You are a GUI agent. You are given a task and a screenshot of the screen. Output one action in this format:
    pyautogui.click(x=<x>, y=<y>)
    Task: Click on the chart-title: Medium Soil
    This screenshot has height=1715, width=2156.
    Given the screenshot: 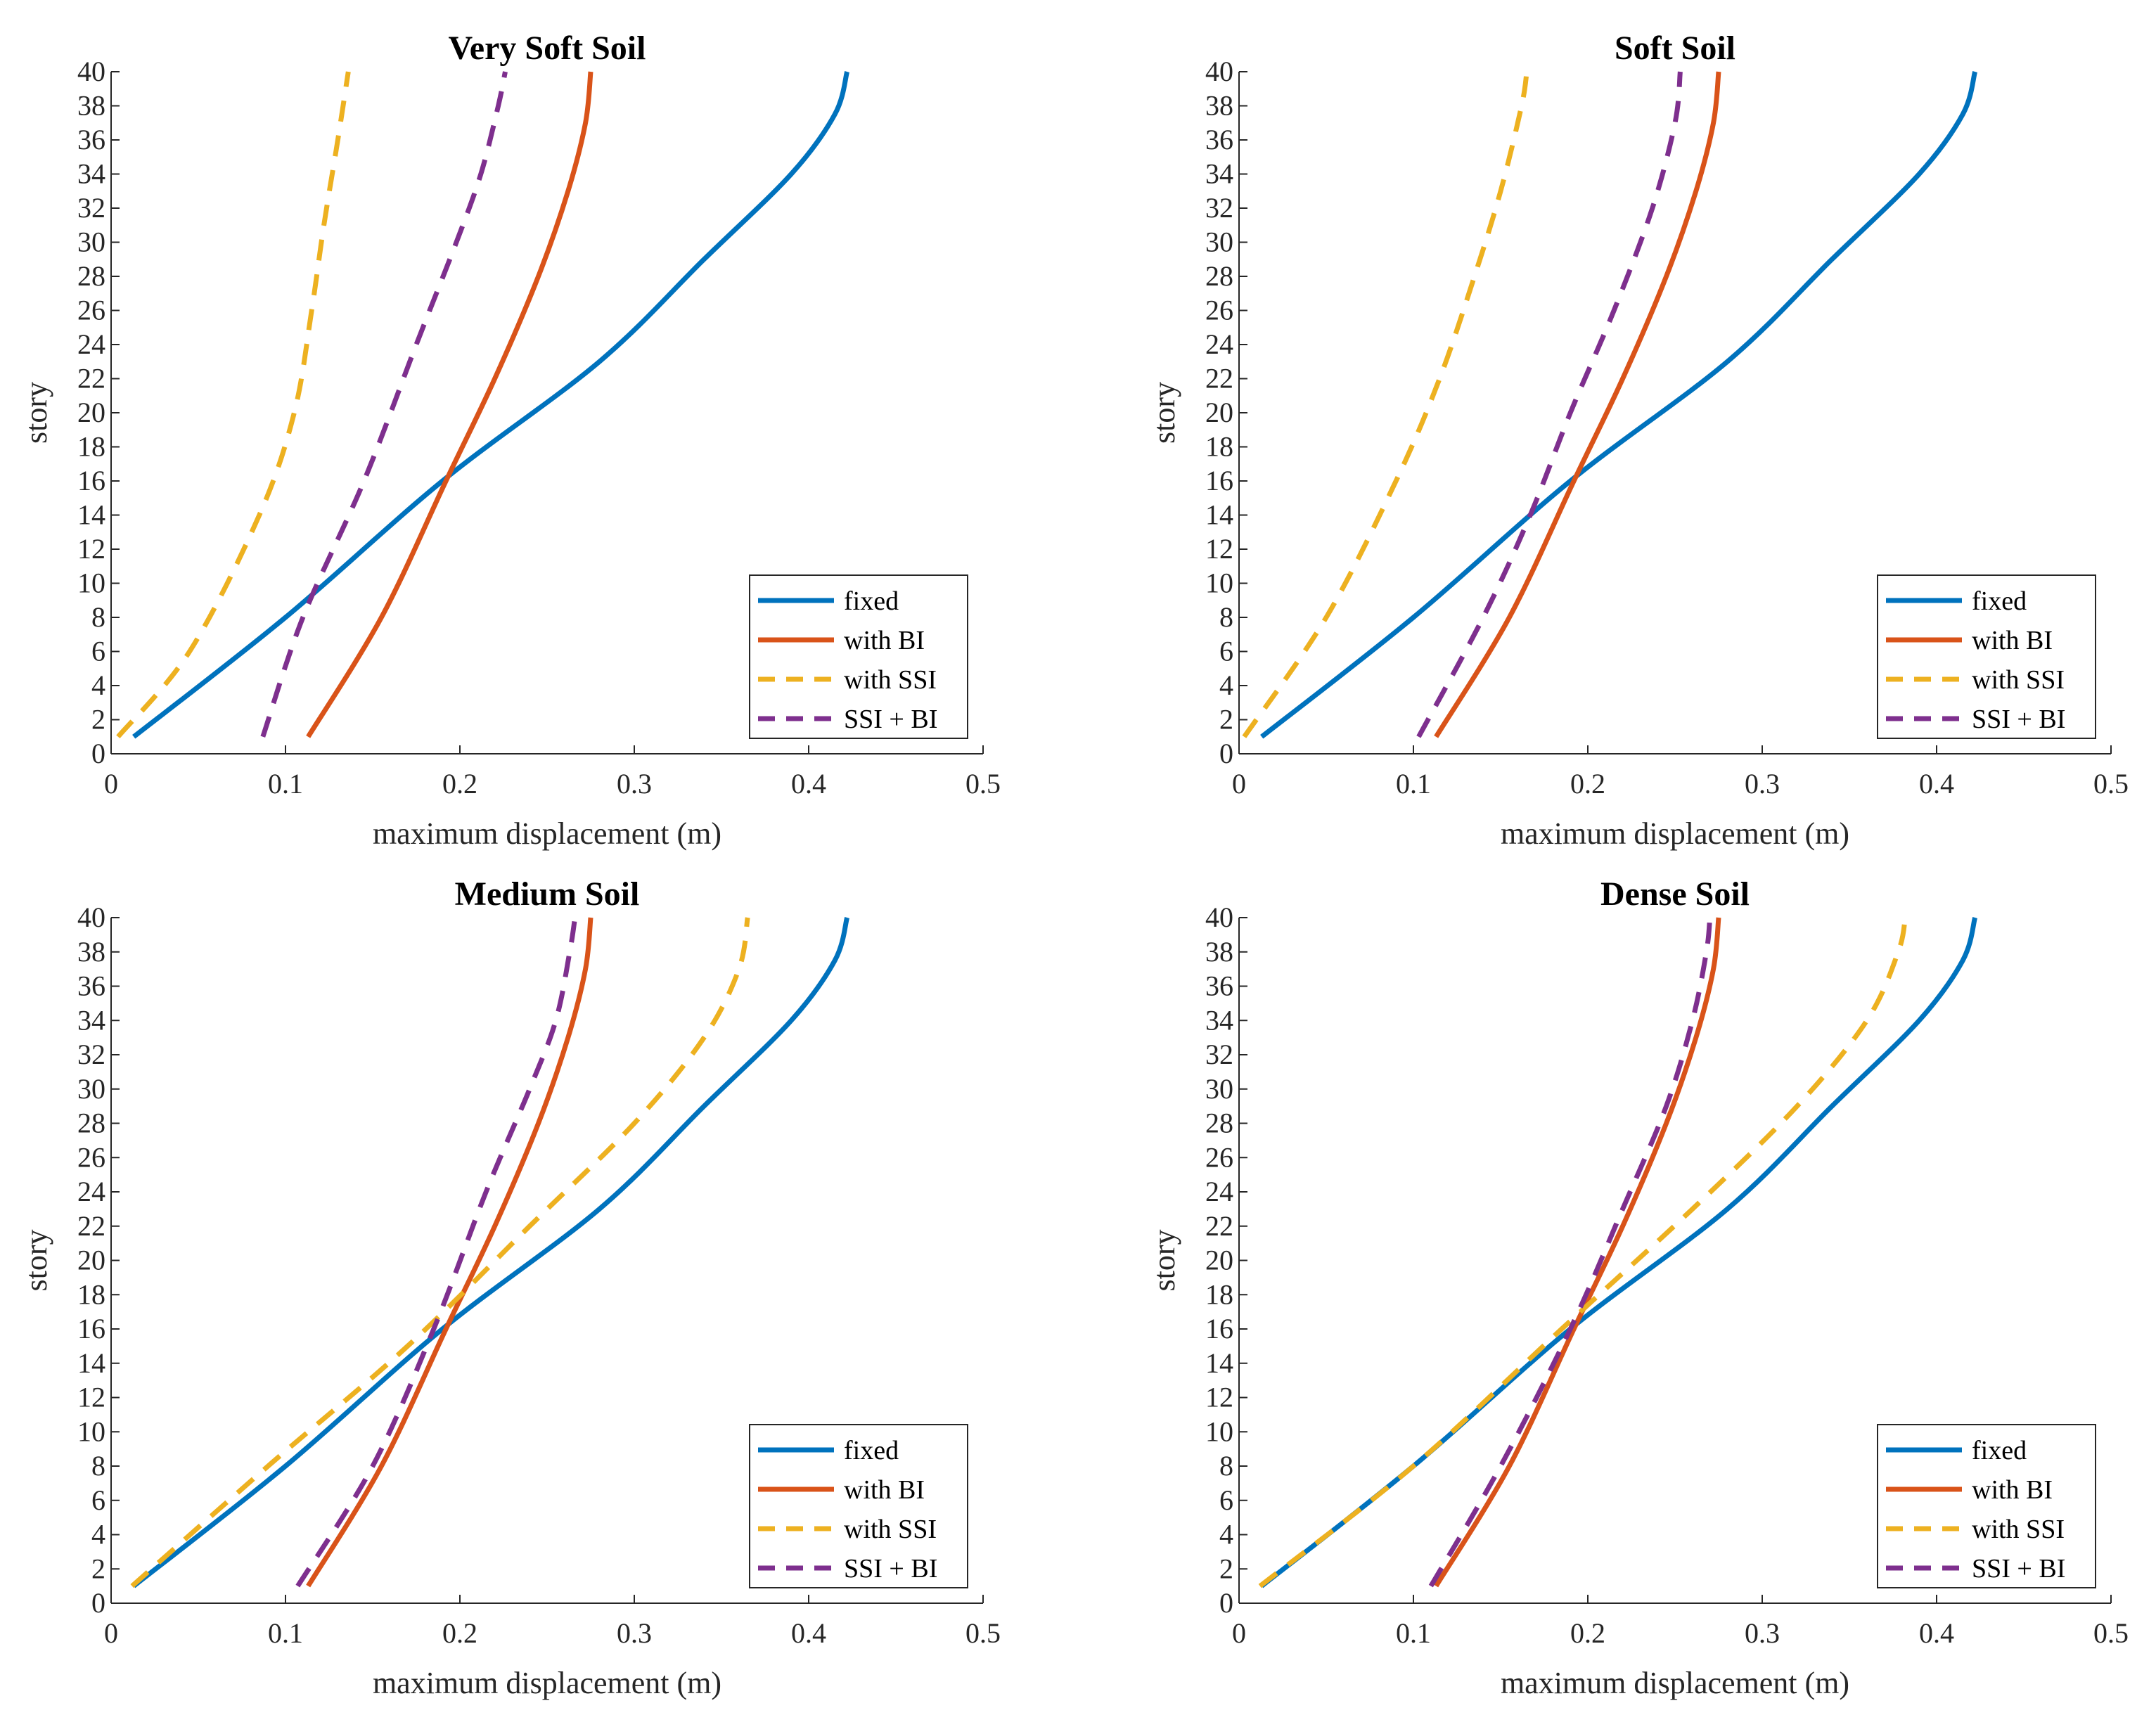 What is the action you would take?
    pyautogui.click(x=547, y=894)
    